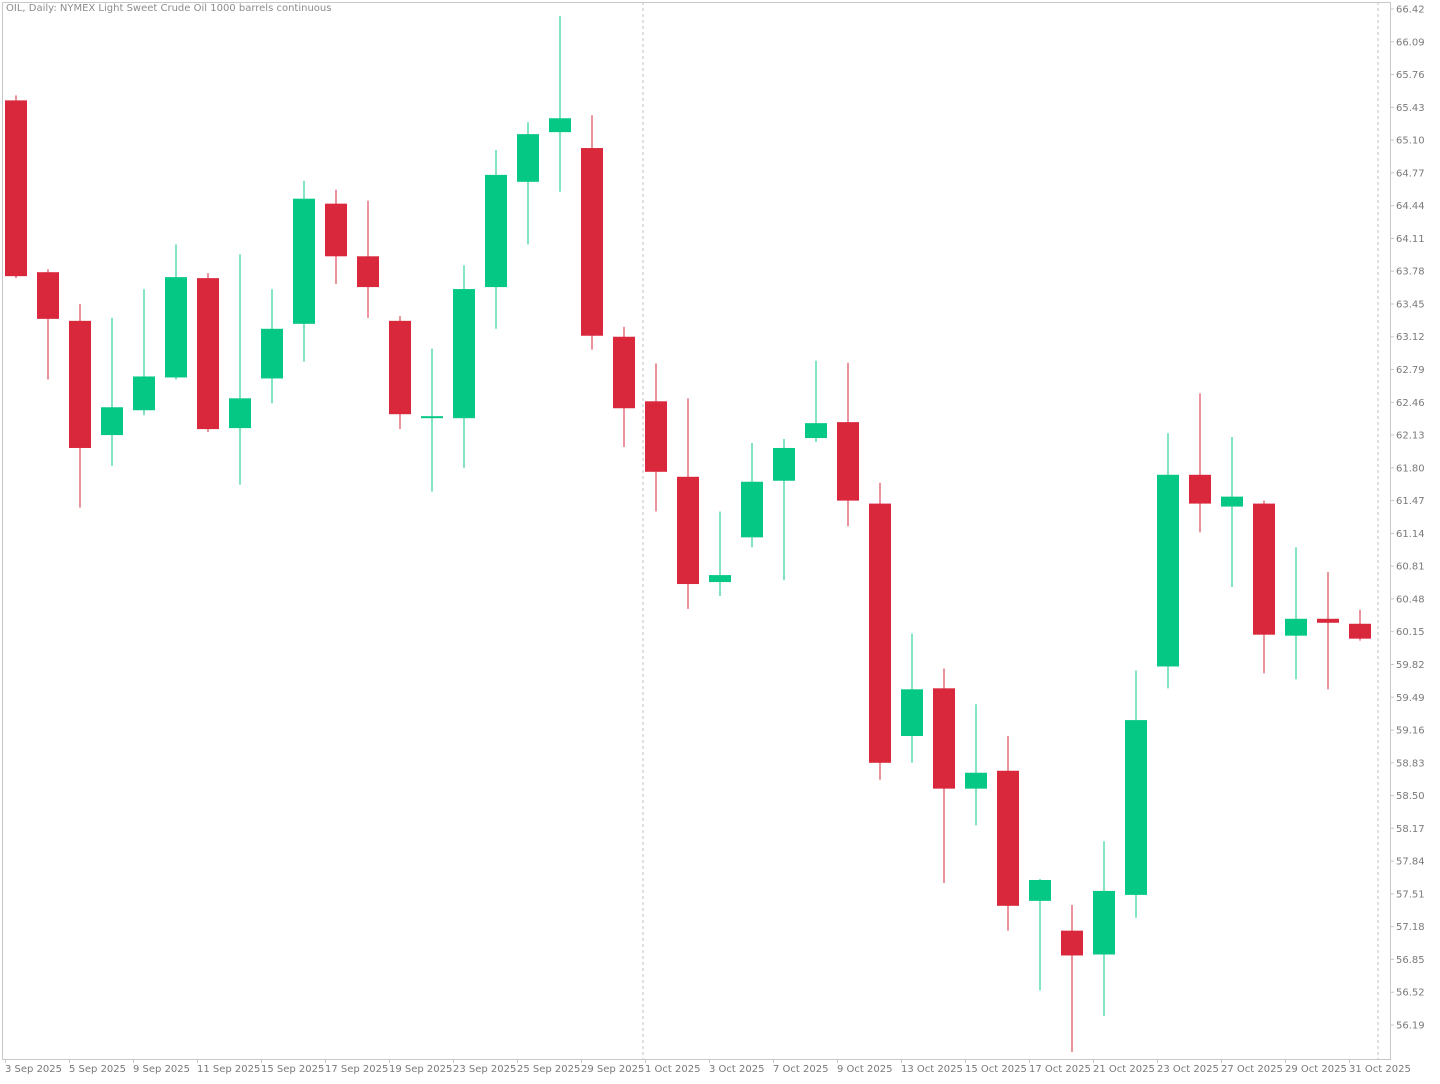 This screenshot has height=1084, width=1440. What do you see at coordinates (1410, 665) in the screenshot?
I see `y-tick-label: 59.82` at bounding box center [1410, 665].